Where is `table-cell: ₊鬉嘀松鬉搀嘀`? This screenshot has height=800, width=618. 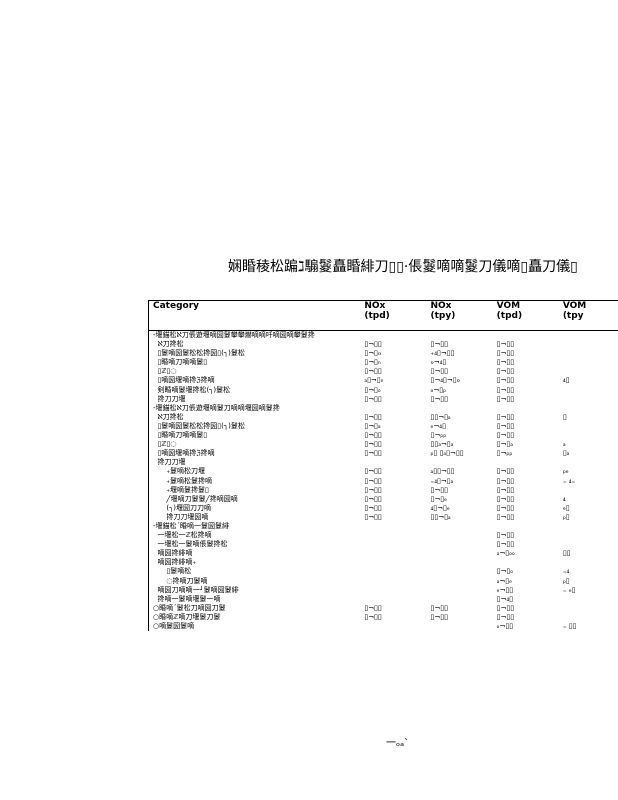
table-cell: ₊鬉嘀松鬉搀嘀 is located at coordinates (183, 480).